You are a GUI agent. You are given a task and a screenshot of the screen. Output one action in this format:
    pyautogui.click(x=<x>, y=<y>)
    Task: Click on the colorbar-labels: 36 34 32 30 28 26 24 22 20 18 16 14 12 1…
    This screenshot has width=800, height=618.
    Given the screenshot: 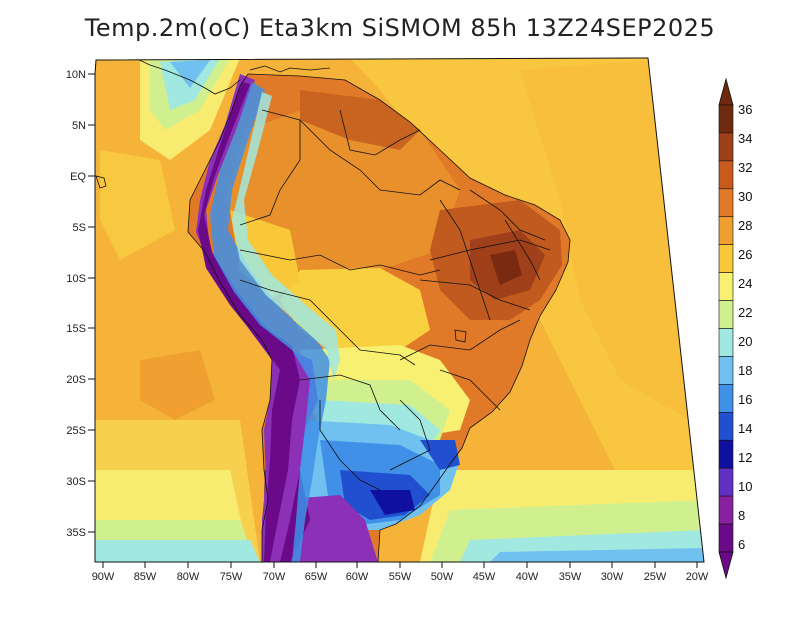 What is the action you would take?
    pyautogui.click(x=745, y=327)
    